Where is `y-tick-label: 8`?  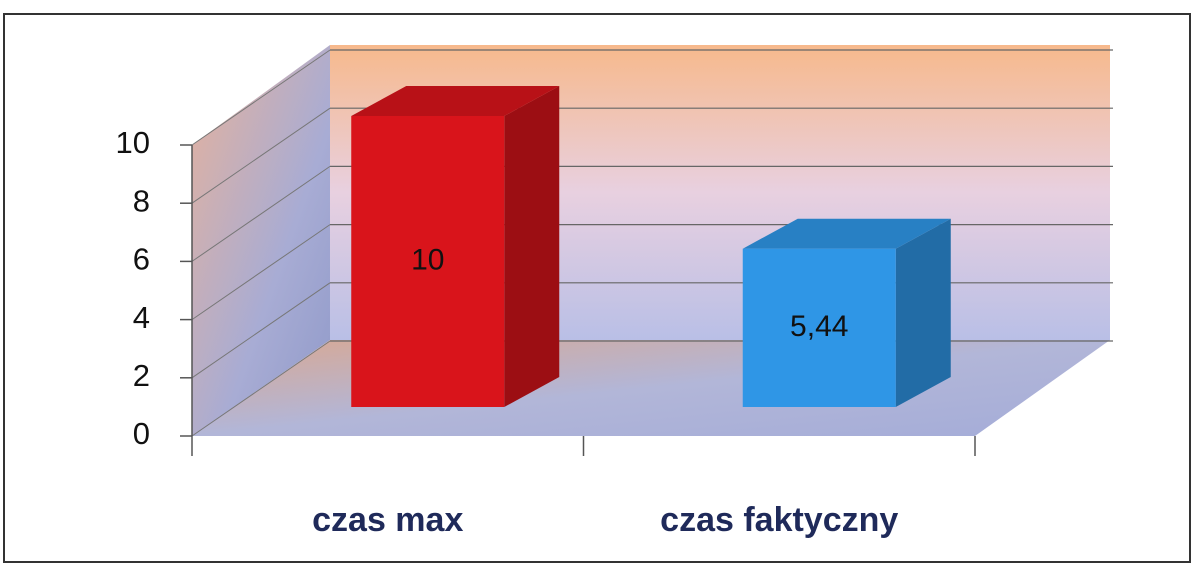
y-tick-label: 8 is located at coordinates (141, 200).